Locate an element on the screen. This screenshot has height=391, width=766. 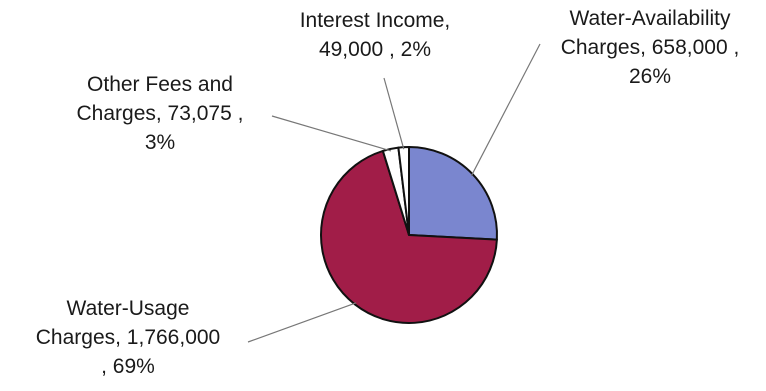
slice-water-availability is located at coordinates (453, 193).